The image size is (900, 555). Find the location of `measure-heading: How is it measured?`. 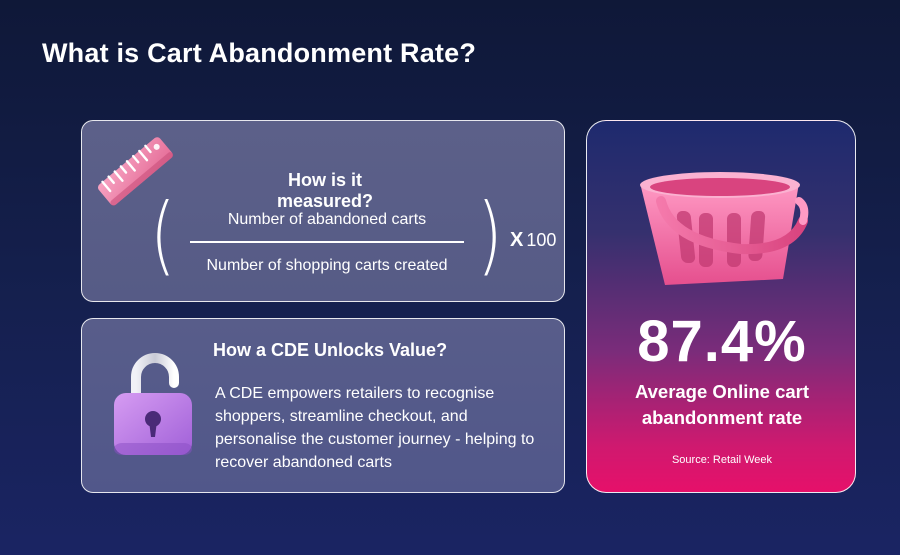

measure-heading: How is it measured? is located at coordinates (325, 190).